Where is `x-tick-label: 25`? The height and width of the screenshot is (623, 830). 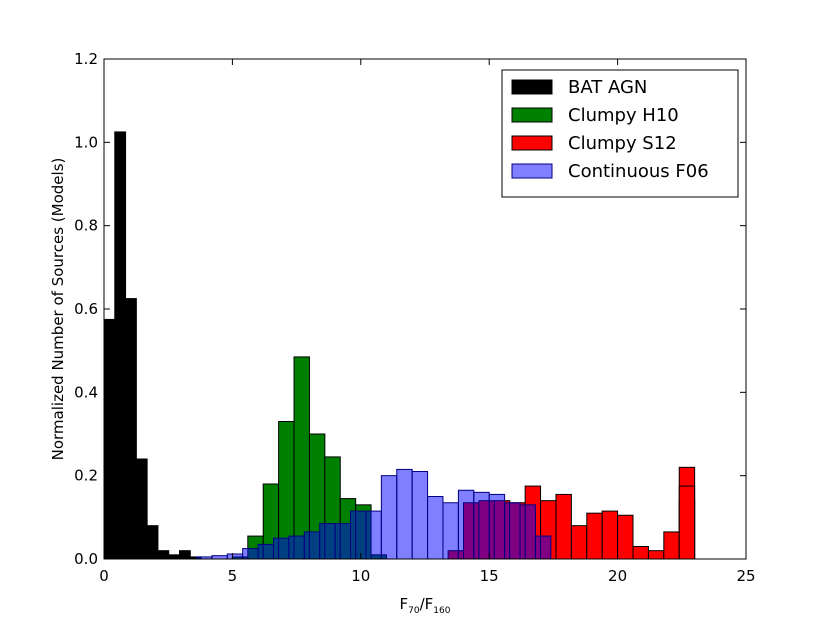
x-tick-label: 25 is located at coordinates (745, 576).